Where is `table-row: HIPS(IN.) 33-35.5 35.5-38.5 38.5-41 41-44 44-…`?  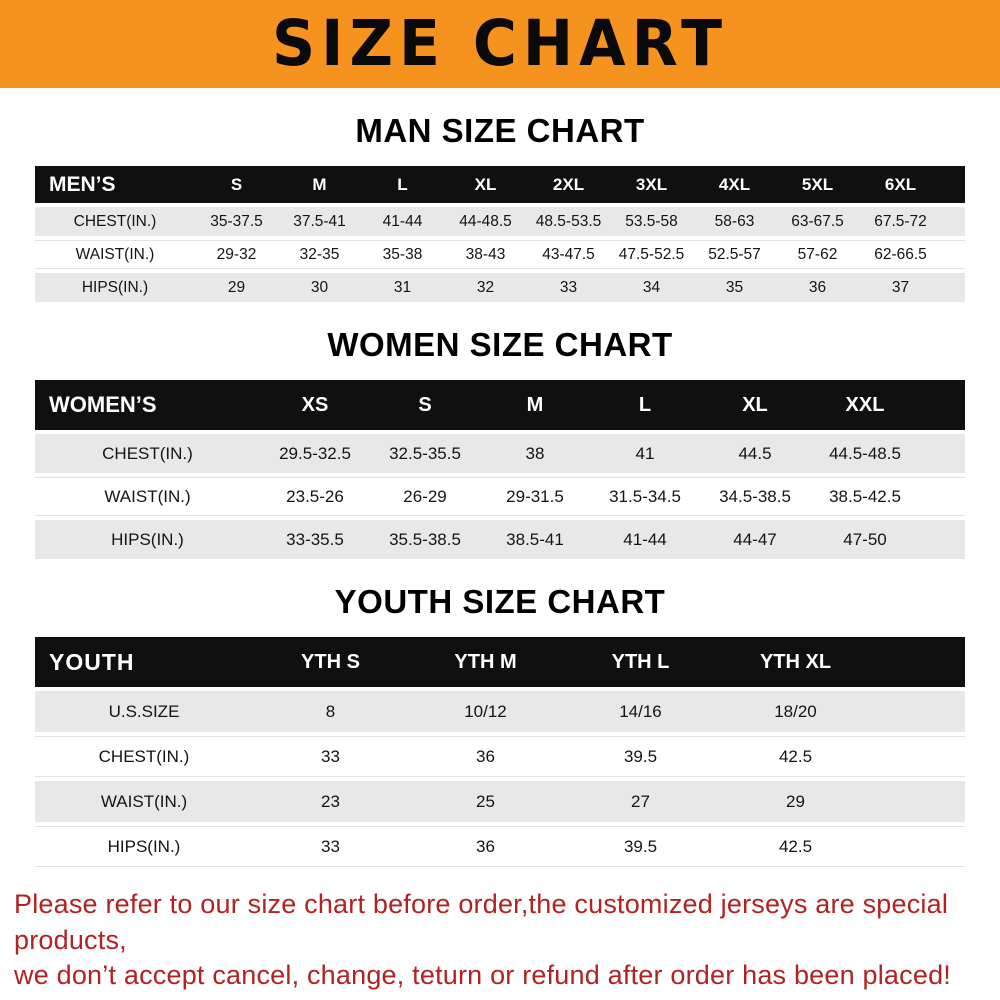
table-row: HIPS(IN.) 33-35.5 35.5-38.5 38.5-41 41-44 44-… is located at coordinates (500, 539).